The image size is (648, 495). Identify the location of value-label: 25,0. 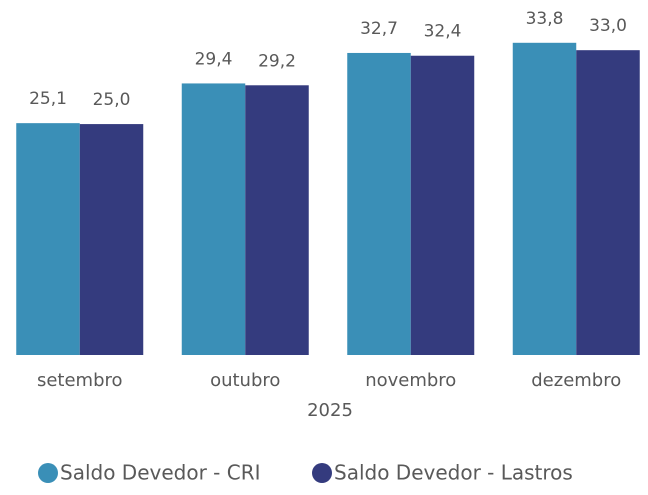
(112, 100).